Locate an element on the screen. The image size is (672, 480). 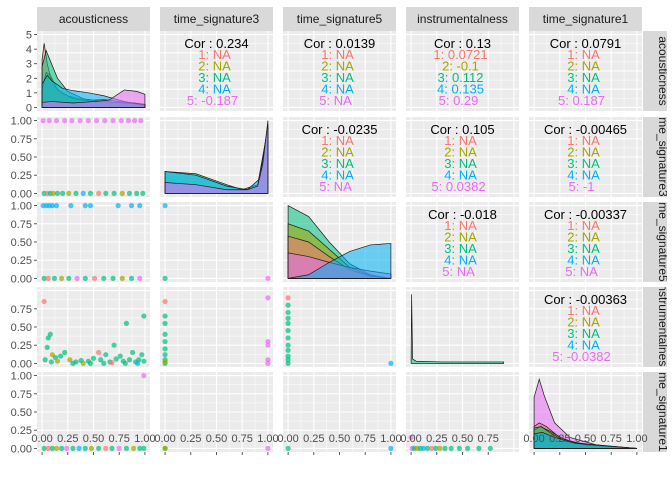
column-strip-label: time_signature1 is located at coordinates (586, 19).